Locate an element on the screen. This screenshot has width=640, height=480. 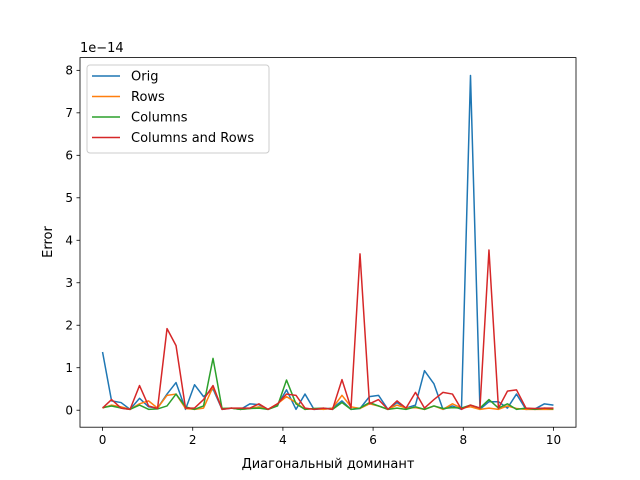
x-tick-label: 6 is located at coordinates (373, 440).